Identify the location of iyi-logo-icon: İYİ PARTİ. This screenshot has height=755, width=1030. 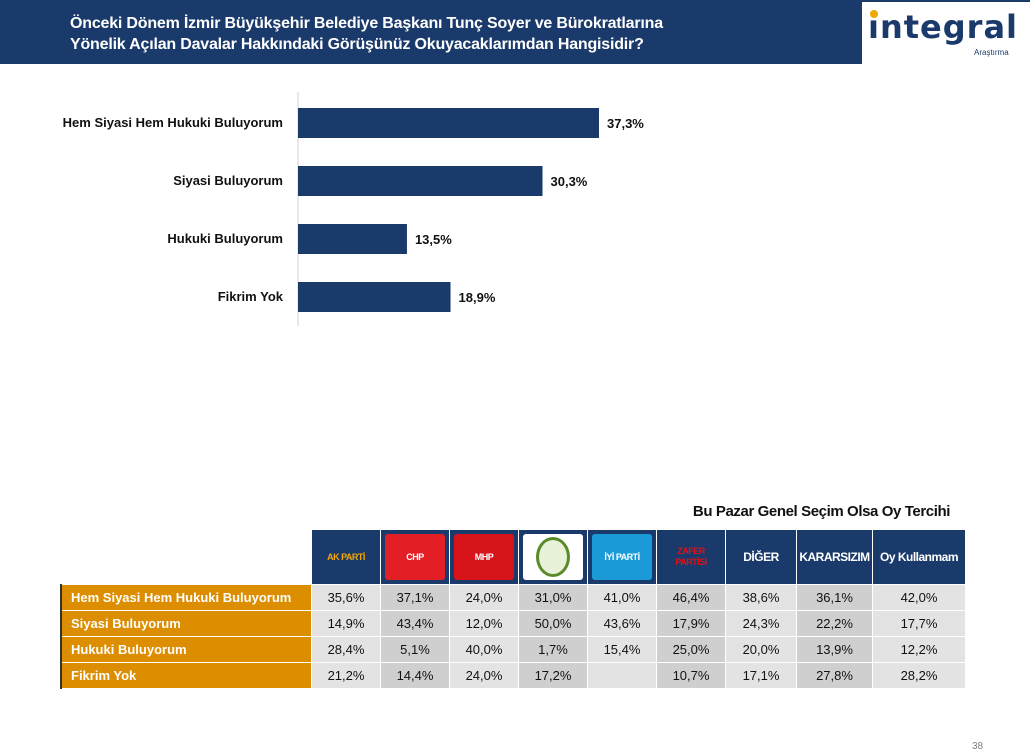
(622, 557).